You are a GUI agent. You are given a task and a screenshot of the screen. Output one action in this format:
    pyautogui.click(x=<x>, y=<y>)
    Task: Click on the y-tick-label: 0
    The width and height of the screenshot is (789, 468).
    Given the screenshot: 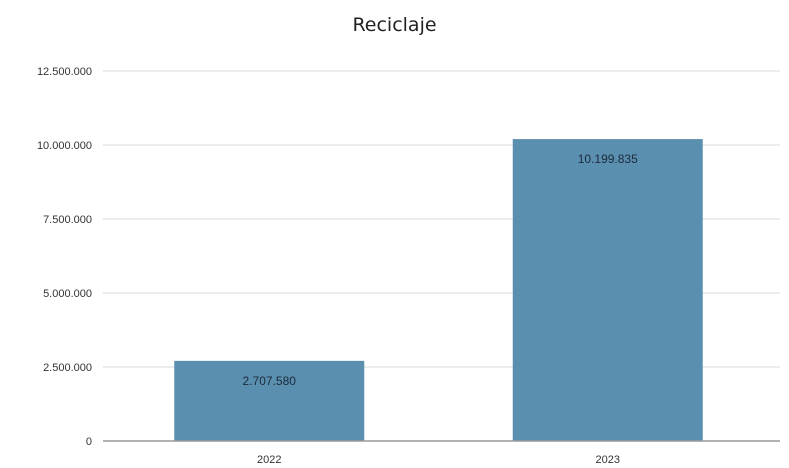 What is the action you would take?
    pyautogui.click(x=89, y=442)
    